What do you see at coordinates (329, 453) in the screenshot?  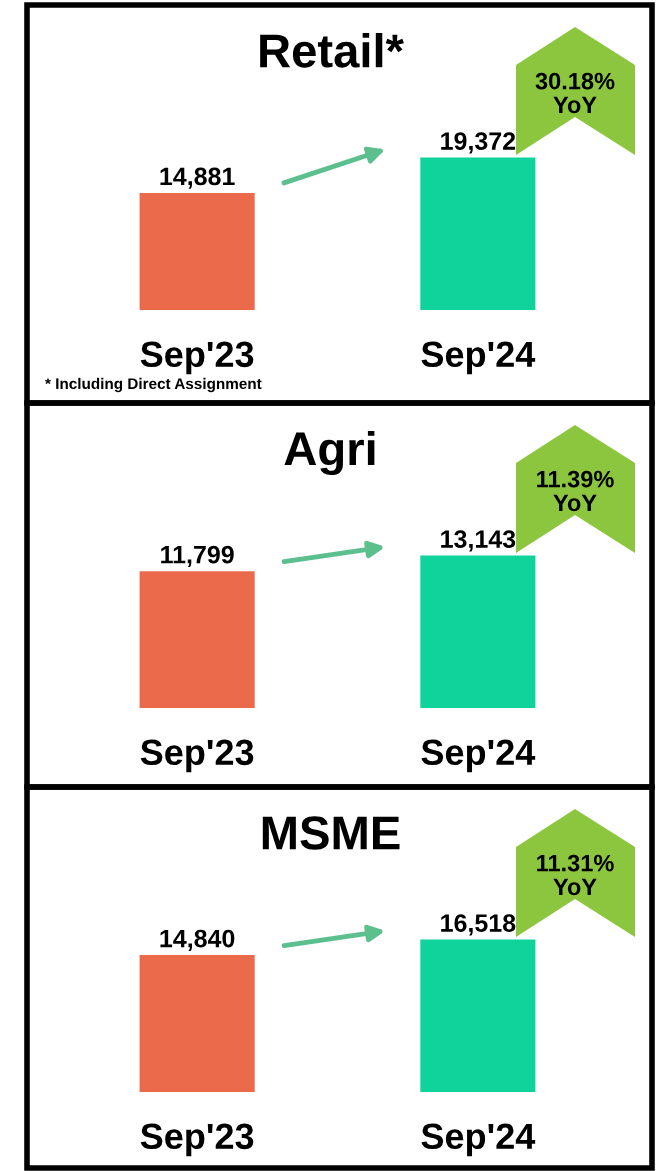 I see `chart-title: Agri` at bounding box center [329, 453].